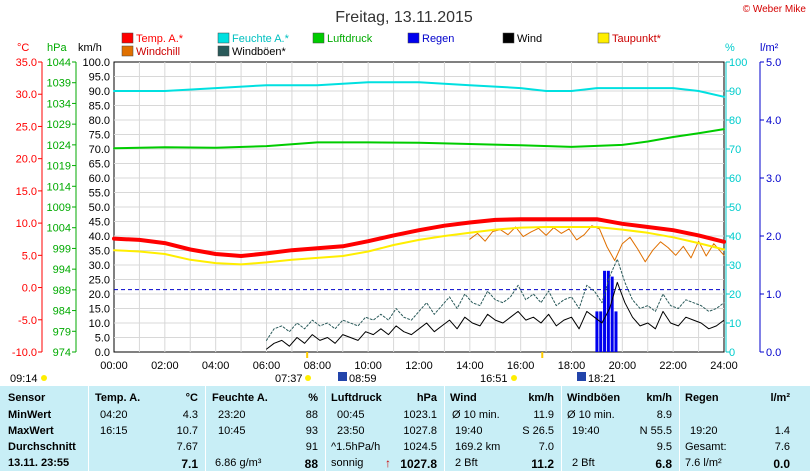  What do you see at coordinates (673, 366) in the screenshot?
I see `x-tick-label: 22:00` at bounding box center [673, 366].